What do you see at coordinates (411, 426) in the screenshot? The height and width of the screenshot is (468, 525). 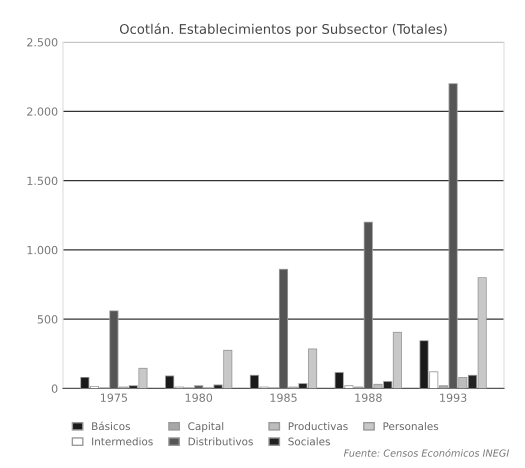 I see `legend-label: Personales` at bounding box center [411, 426].